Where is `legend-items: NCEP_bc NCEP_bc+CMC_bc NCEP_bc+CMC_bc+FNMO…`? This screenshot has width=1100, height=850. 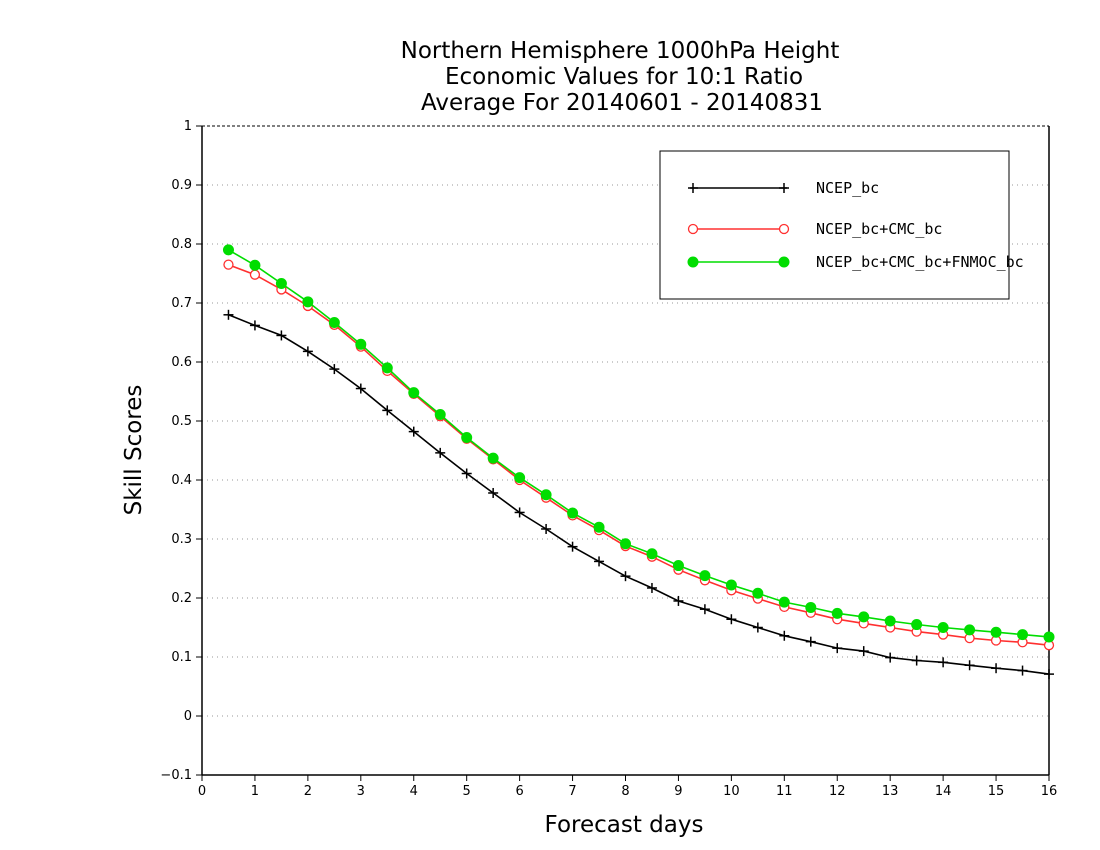
legend-items: NCEP_bc NCEP_bc+CMC_bc NCEP_bc+CMC_bc+FNMO… is located at coordinates (855, 225).